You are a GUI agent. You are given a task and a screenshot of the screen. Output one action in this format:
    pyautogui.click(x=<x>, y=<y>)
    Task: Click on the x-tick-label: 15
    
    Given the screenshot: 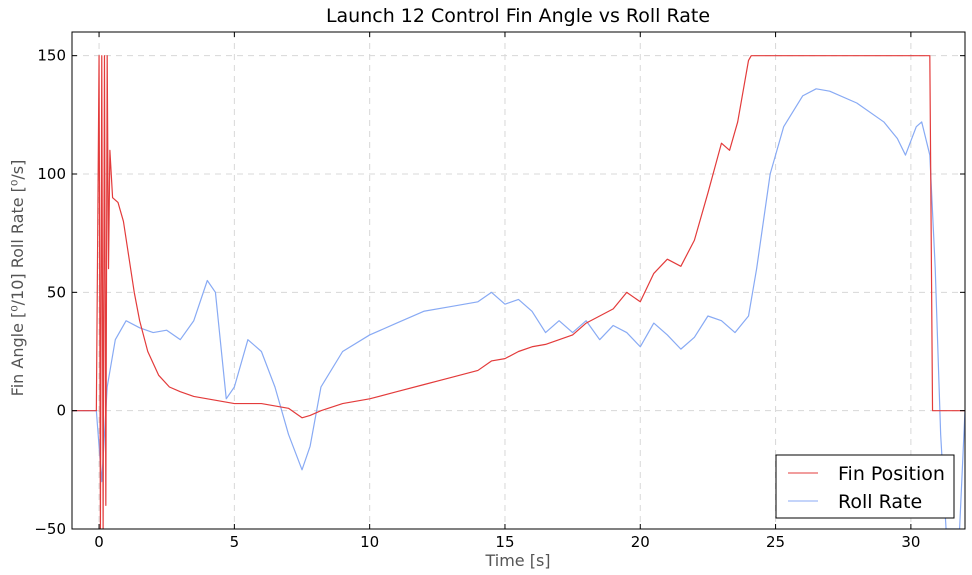 What is the action you would take?
    pyautogui.click(x=504, y=542)
    